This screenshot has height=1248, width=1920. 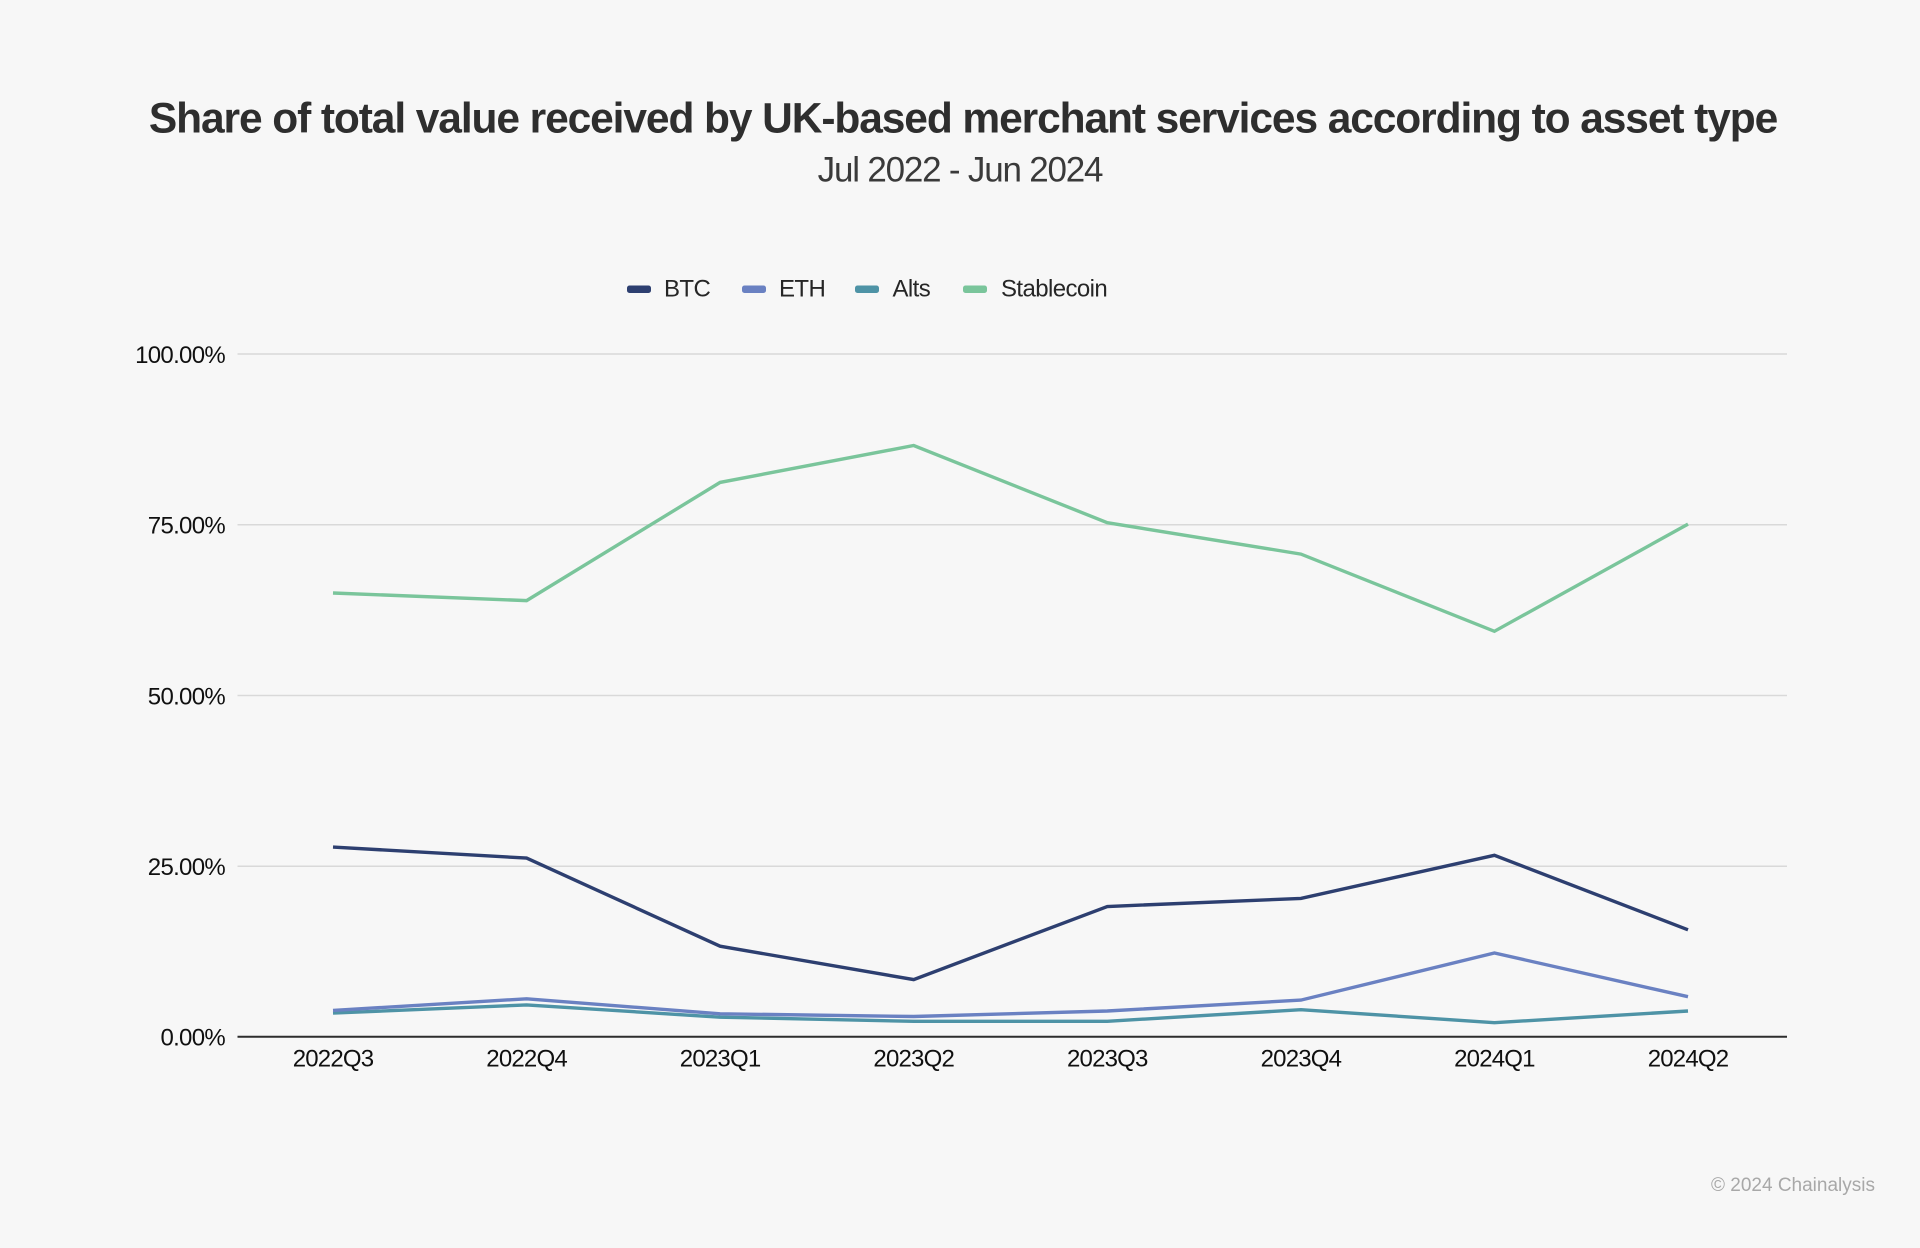 What do you see at coordinates (333, 1059) in the screenshot?
I see `svg-text: 2022Q3` at bounding box center [333, 1059].